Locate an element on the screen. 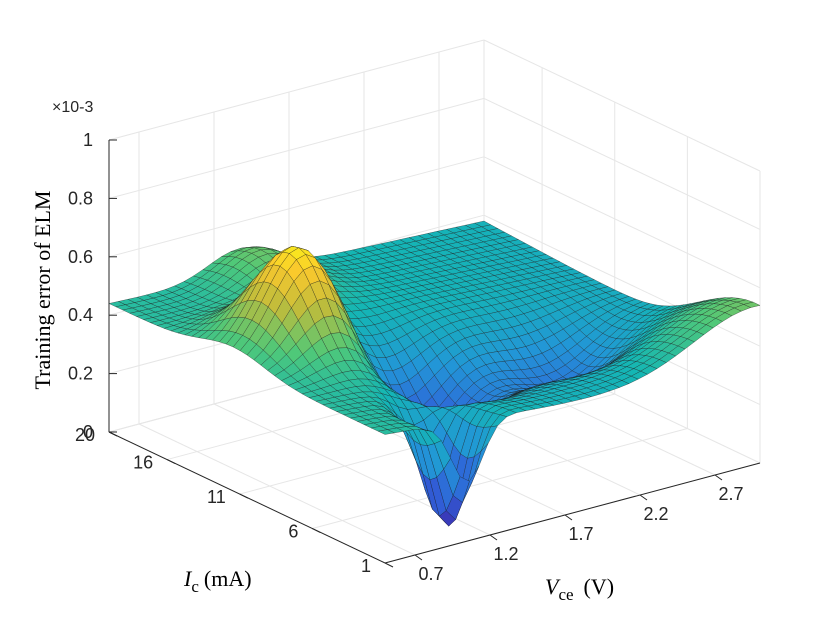 This screenshot has width=840, height=630. z-tick-label: 0 is located at coordinates (88, 432).